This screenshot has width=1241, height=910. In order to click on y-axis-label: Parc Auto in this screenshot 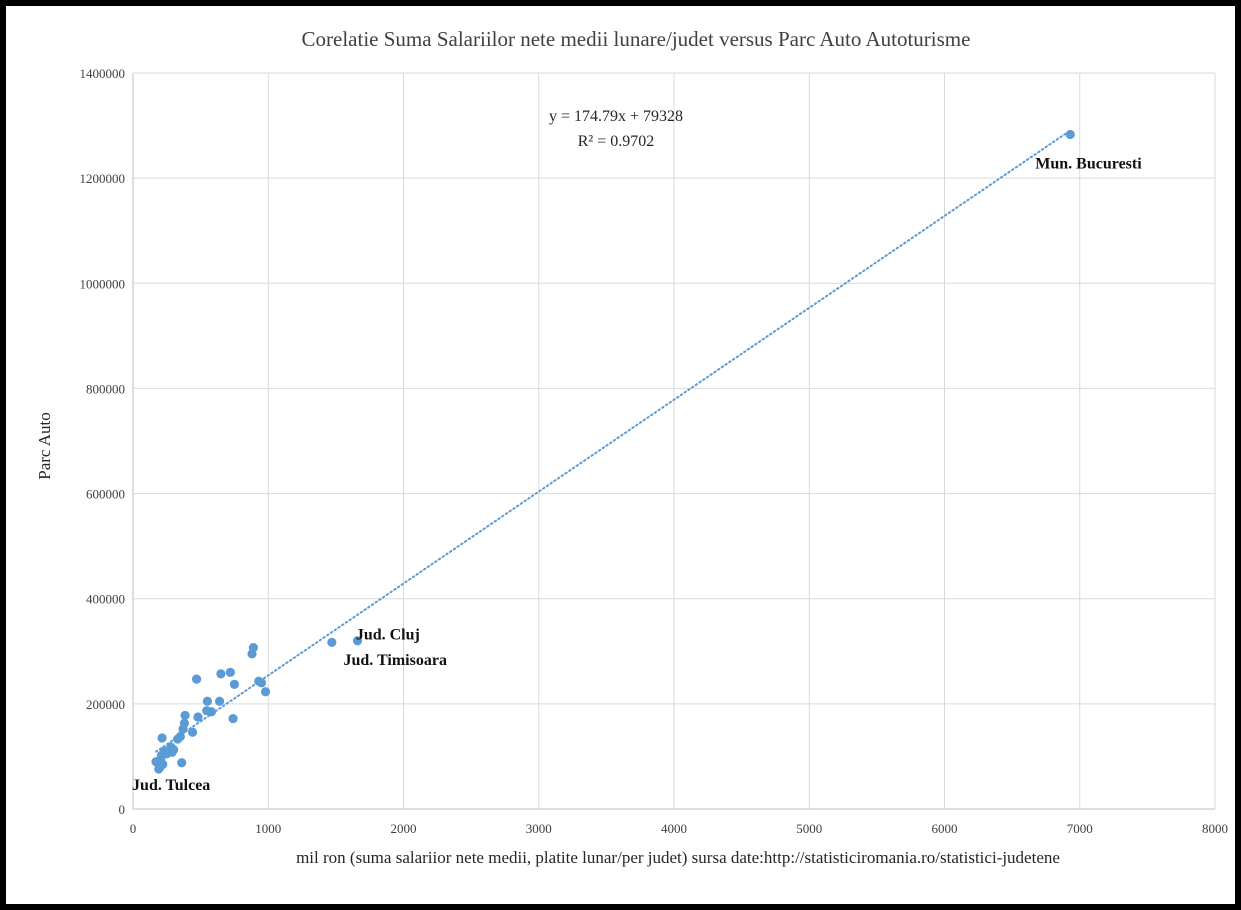, I will do `click(44, 446)`.